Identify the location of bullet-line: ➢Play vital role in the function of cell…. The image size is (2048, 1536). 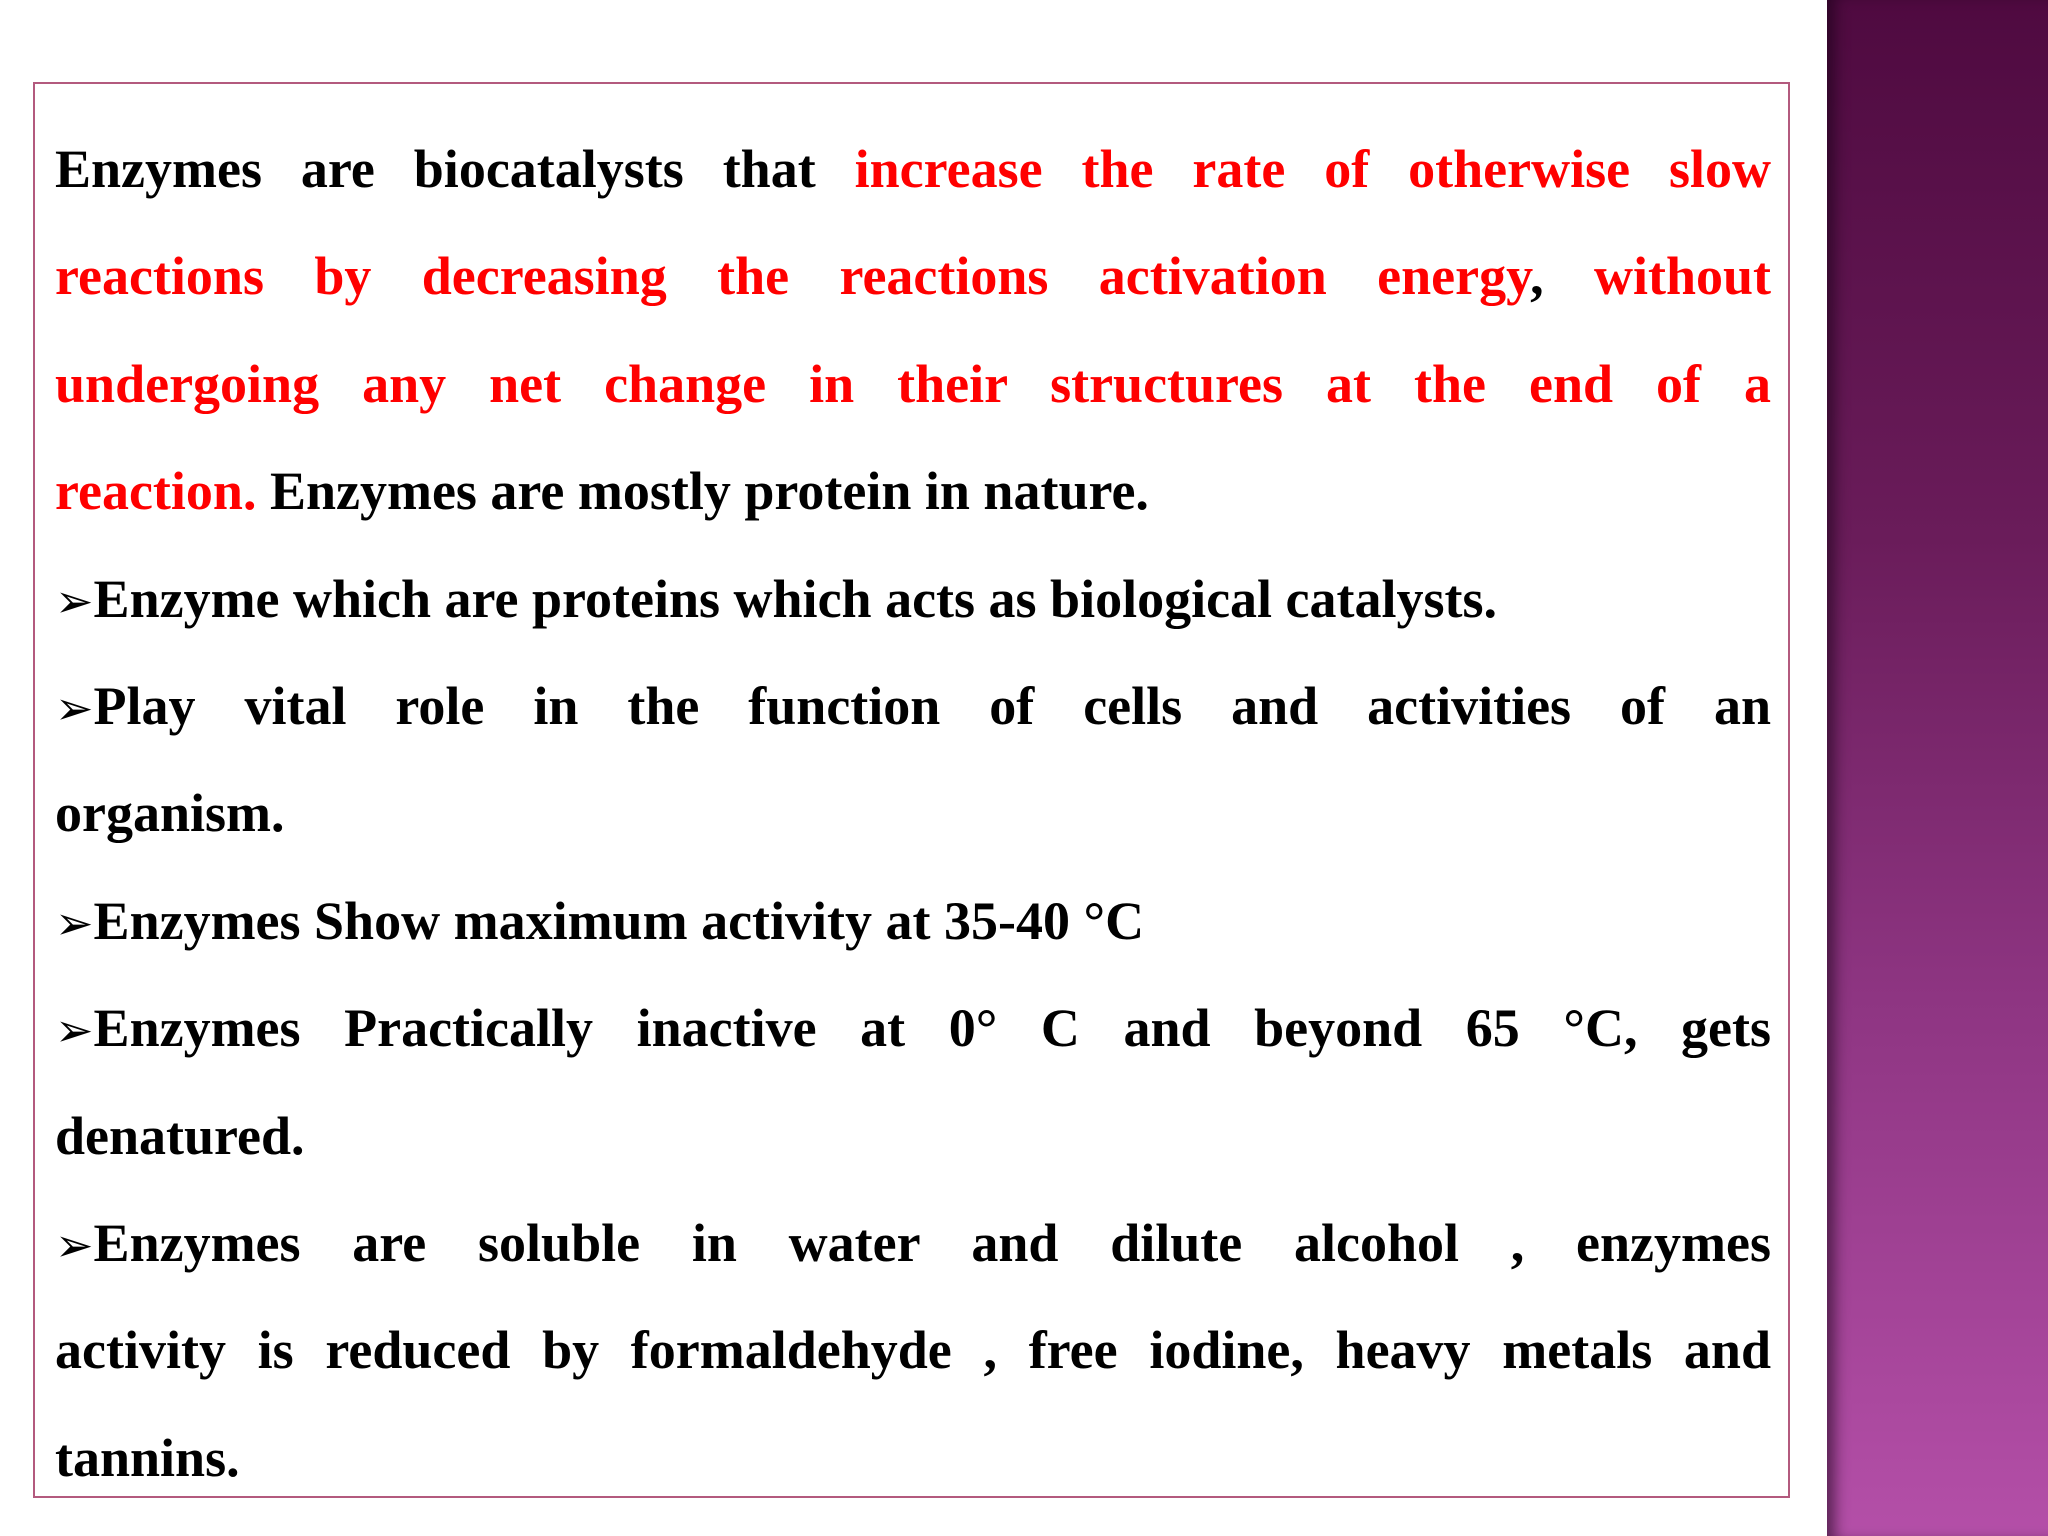
(913, 706).